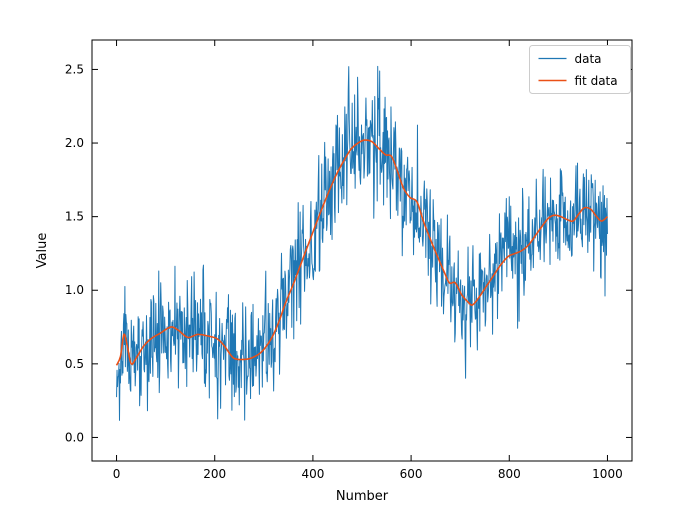 The image size is (700, 528). What do you see at coordinates (74, 69) in the screenshot?
I see `y-tick-label: 2.5` at bounding box center [74, 69].